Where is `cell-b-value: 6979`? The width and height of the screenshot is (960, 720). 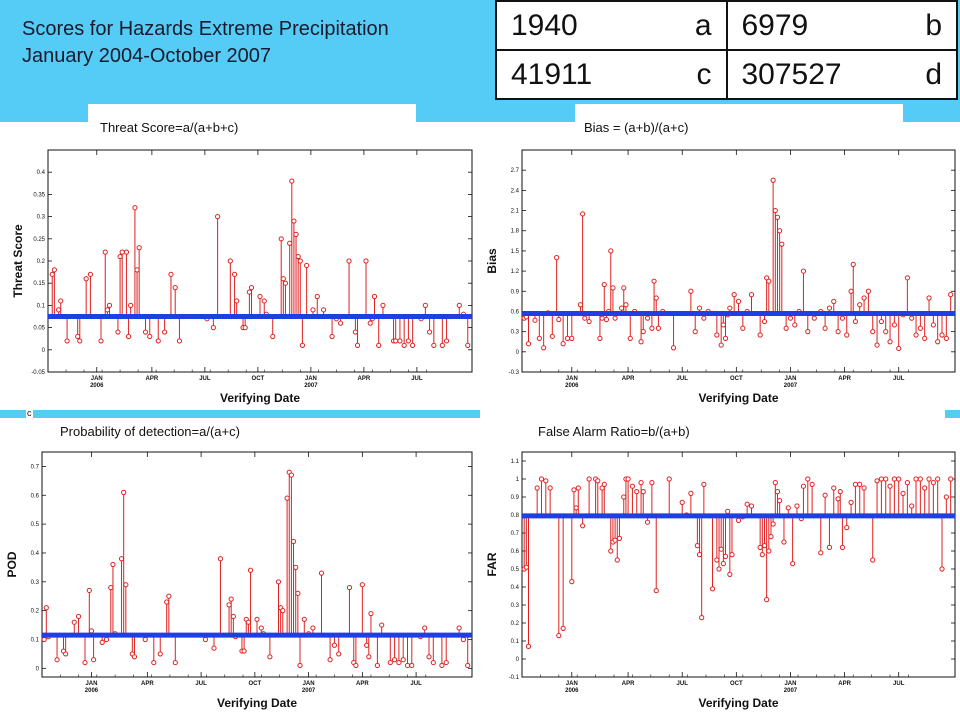 cell-b-value: 6979 is located at coordinates (775, 25).